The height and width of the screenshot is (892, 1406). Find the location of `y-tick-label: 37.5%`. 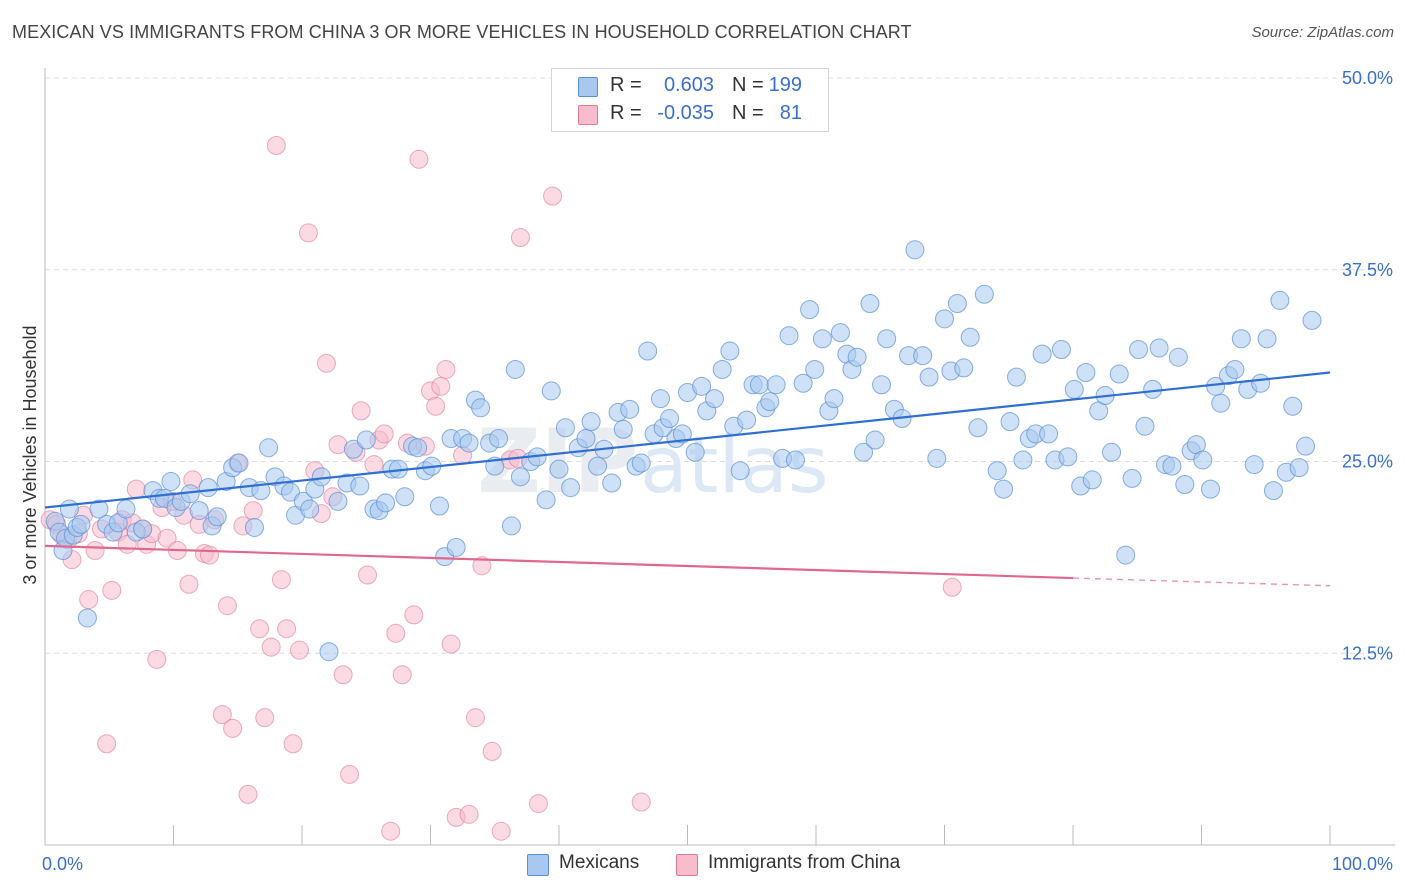

y-tick-label: 37.5% is located at coordinates (1367, 270).